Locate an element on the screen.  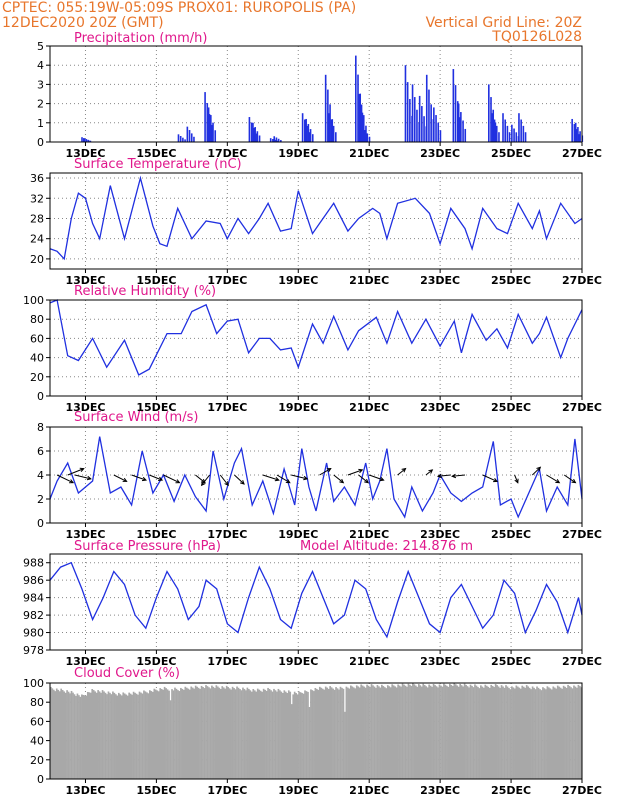
header-grid-line-note: Vertical Grid Line: 20Z is located at coordinates (504, 23).